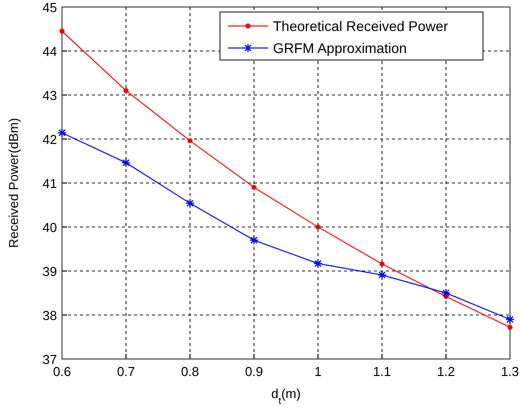 The image size is (521, 413). Describe the element at coordinates (13, 183) in the screenshot. I see `y-axis-title: Received Power(dBm)` at that location.